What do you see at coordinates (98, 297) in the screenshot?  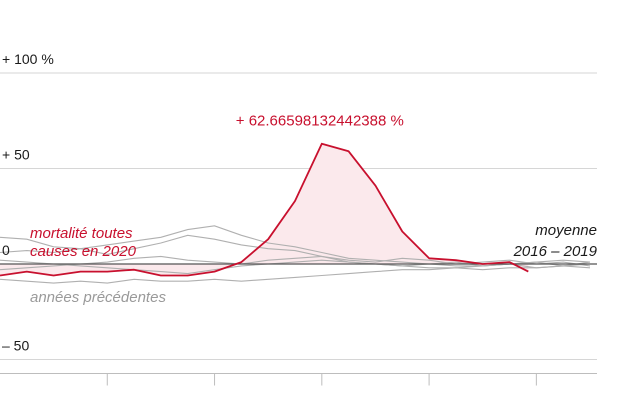 I see `previous-years-label: années précédentes` at bounding box center [98, 297].